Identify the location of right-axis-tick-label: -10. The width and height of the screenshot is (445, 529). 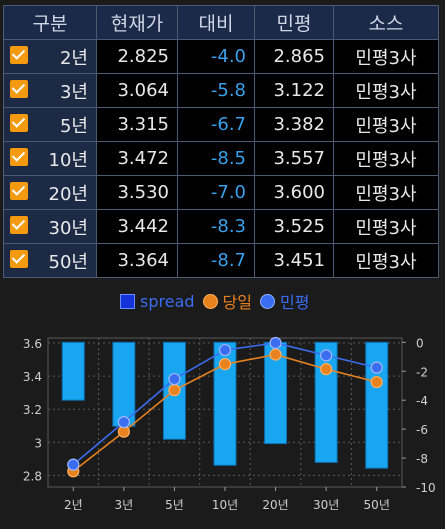
(426, 488).